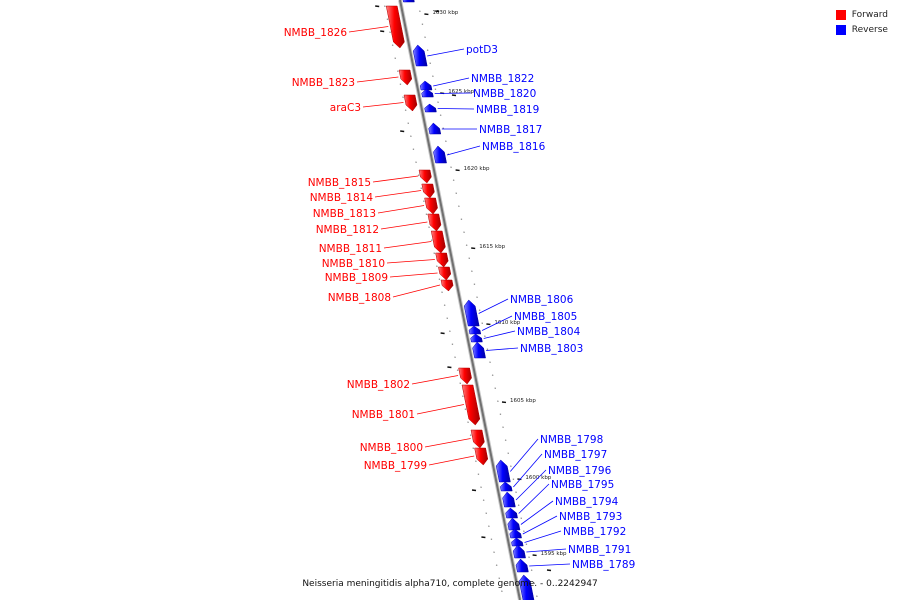 This screenshot has width=900, height=600. What do you see at coordinates (594, 532) in the screenshot?
I see `reverse-gene-label: NMBB_1792` at bounding box center [594, 532].